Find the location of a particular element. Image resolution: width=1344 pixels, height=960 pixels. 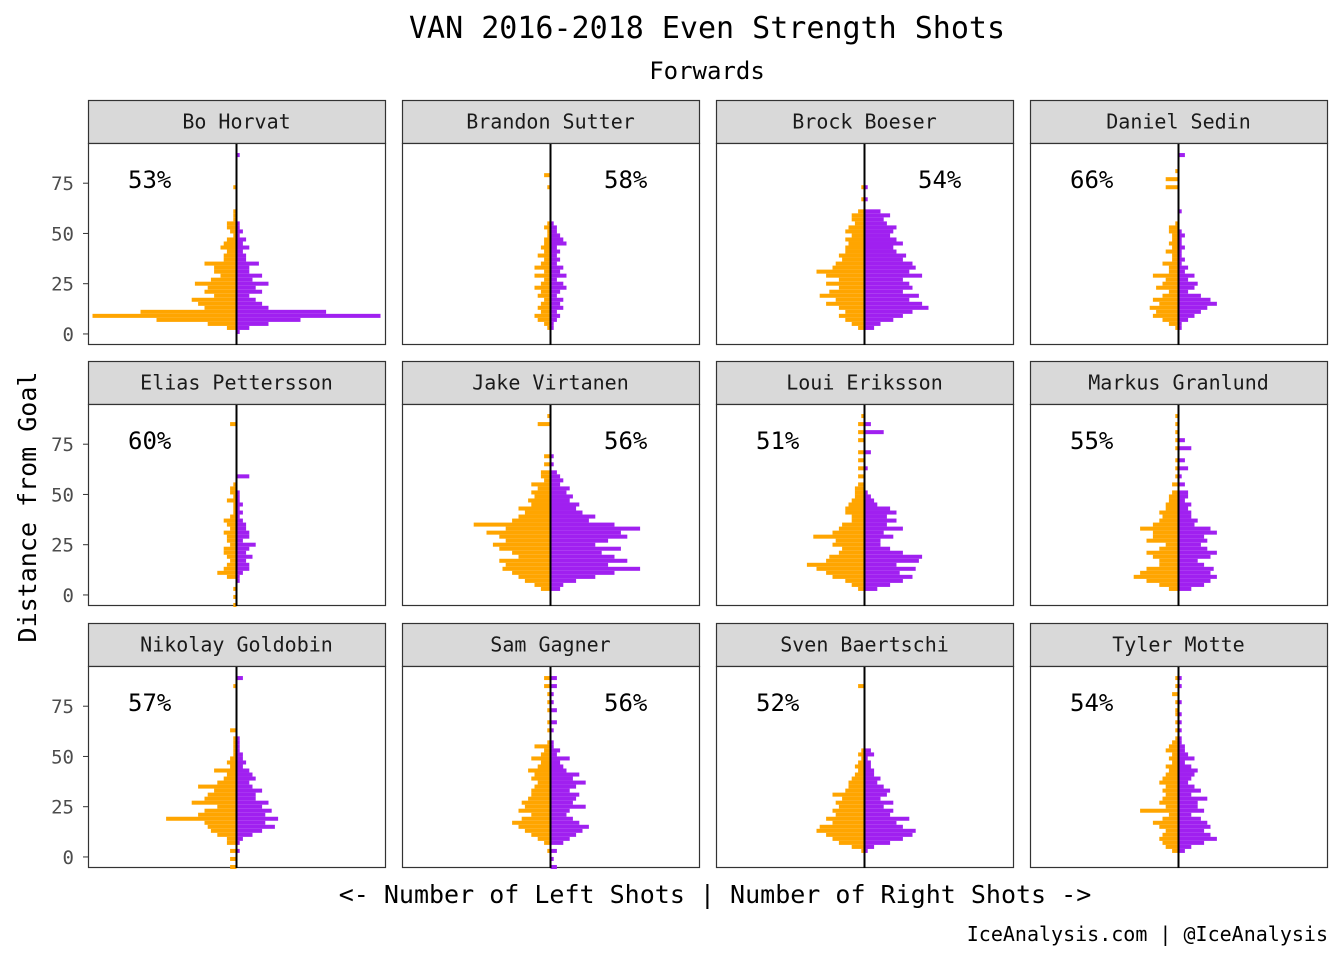

panel-percentage: 56% is located at coordinates (626, 703).